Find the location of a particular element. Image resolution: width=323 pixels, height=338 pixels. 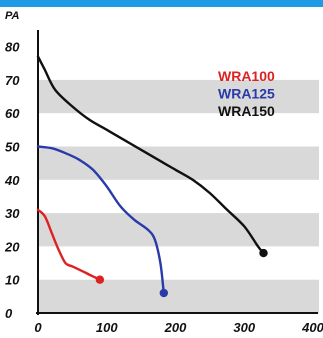

legend-entry-wra150: WRA150 is located at coordinates (246, 111).